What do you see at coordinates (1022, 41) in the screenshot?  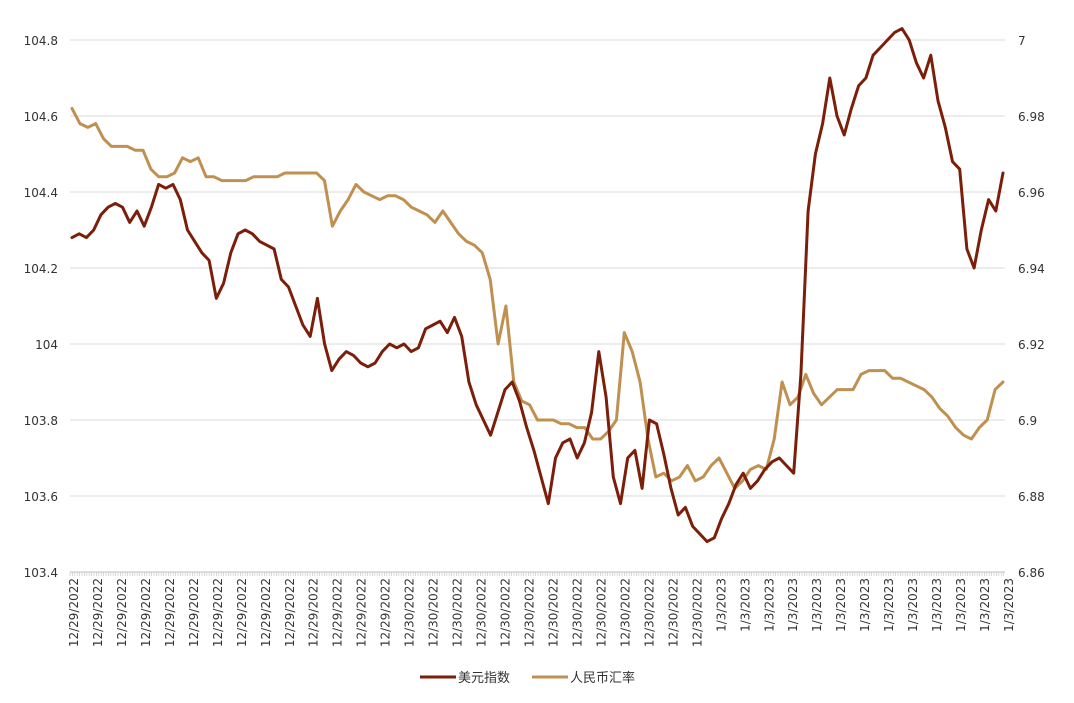 I see `right-axis-tick-label: 7` at bounding box center [1022, 41].